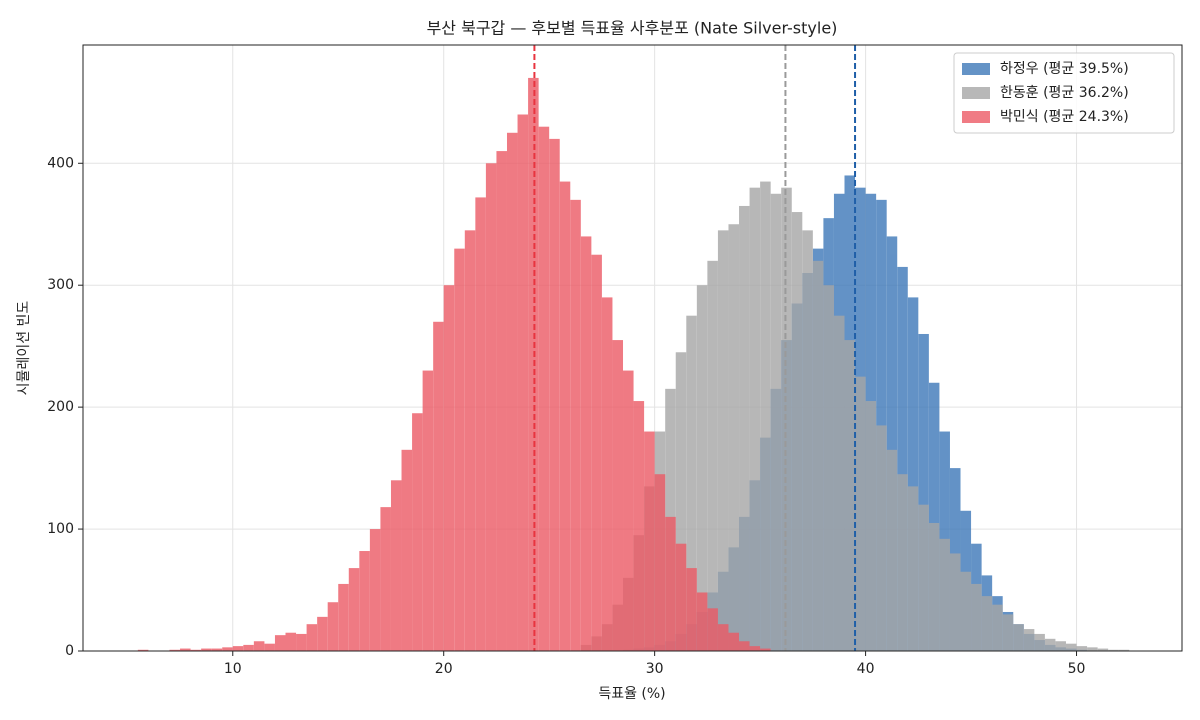  I want to click on y-tick-label: 300, so click(60, 285).